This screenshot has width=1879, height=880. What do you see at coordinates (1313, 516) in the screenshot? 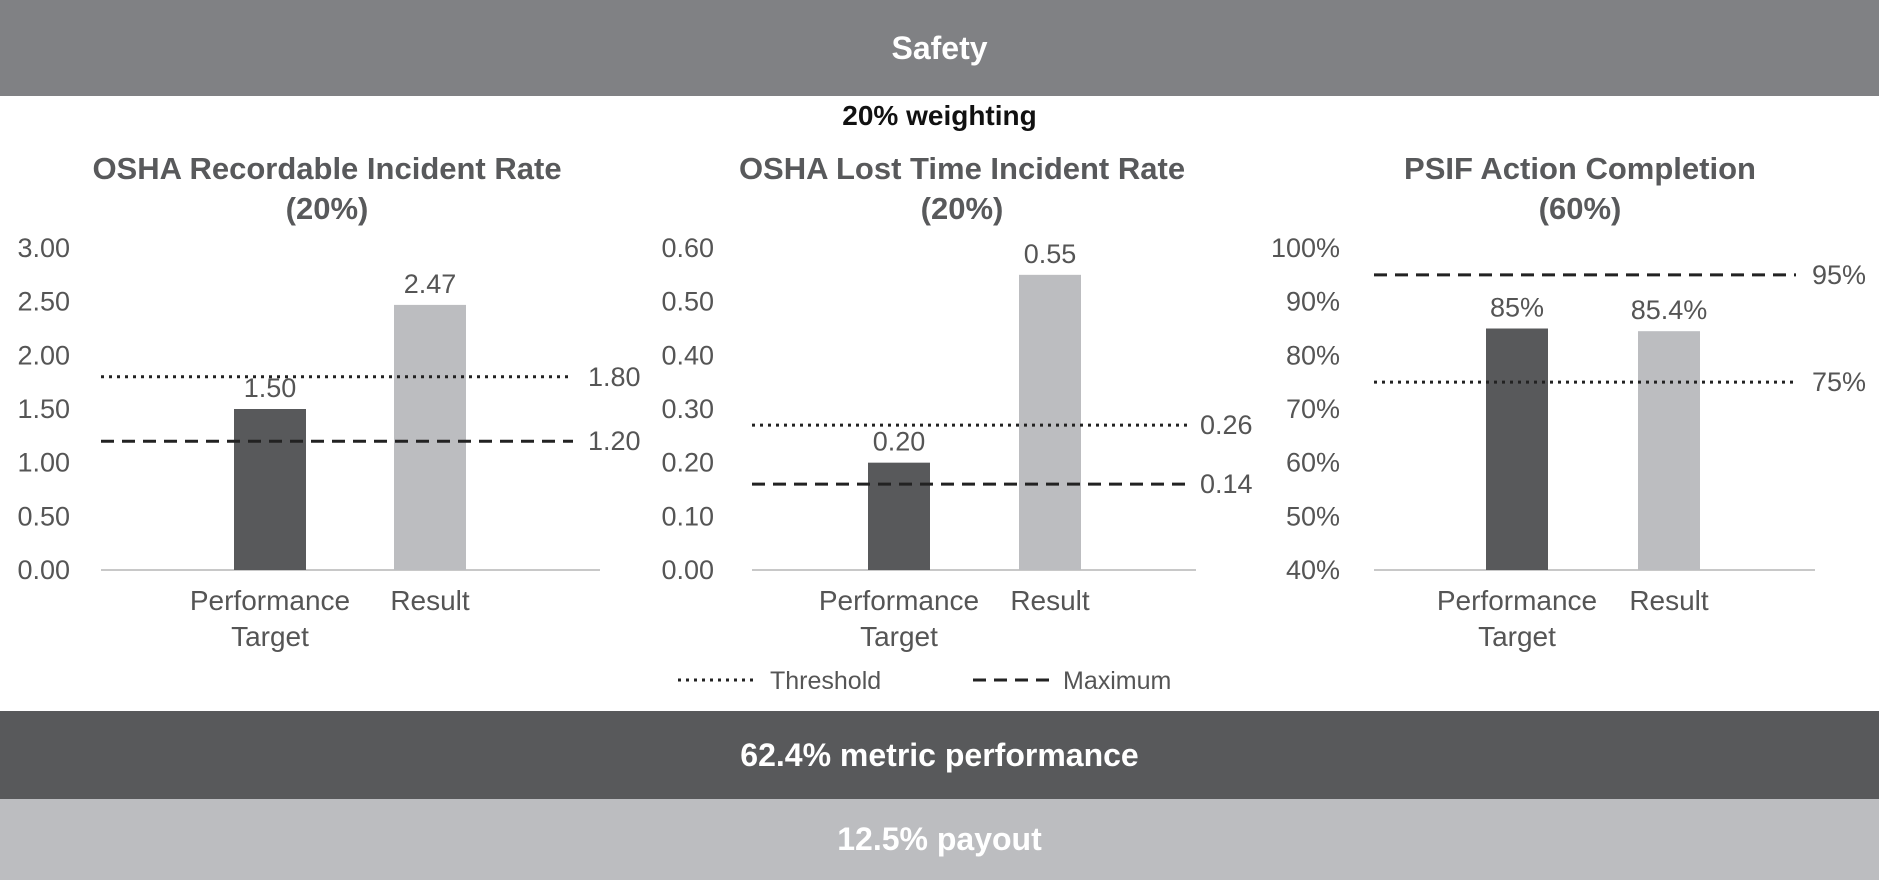
I see `y-tick-label: 50%` at bounding box center [1313, 516].